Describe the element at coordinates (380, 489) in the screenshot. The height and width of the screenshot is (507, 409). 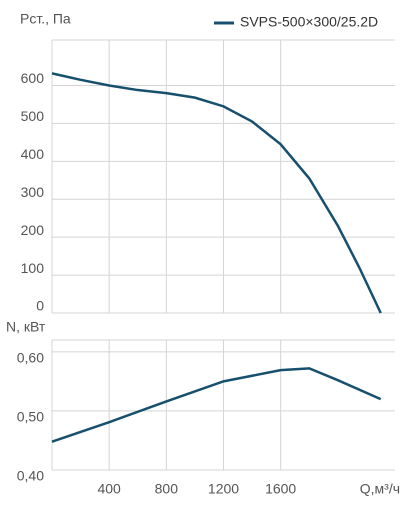
I see `x-axis-label: Q,м³/ч` at that location.